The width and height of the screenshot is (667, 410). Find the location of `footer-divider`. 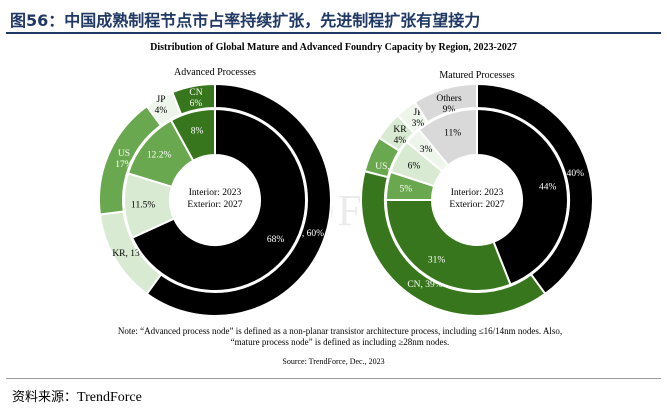

footer-divider is located at coordinates (333, 378).